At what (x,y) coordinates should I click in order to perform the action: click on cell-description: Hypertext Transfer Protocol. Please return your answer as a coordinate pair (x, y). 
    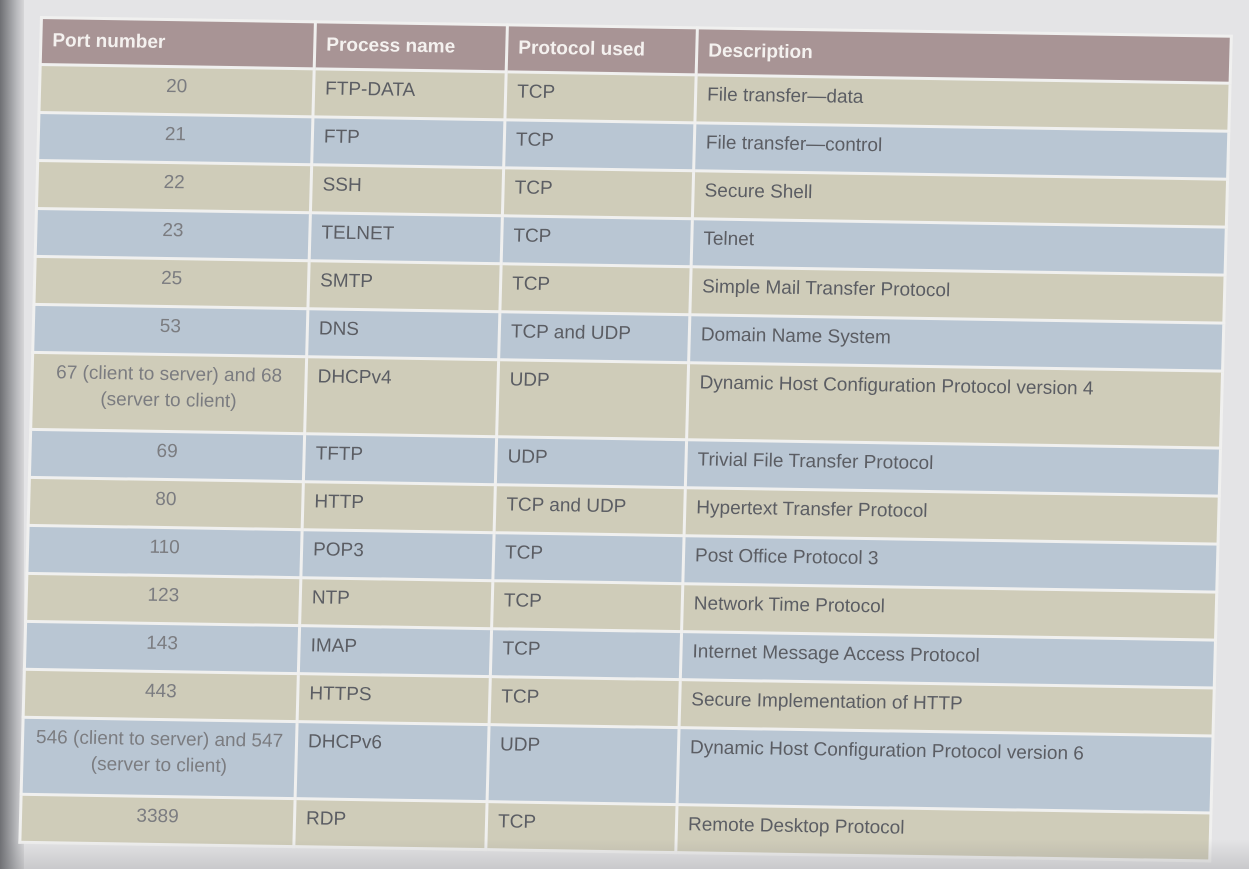
    Looking at the image, I should click on (952, 516).